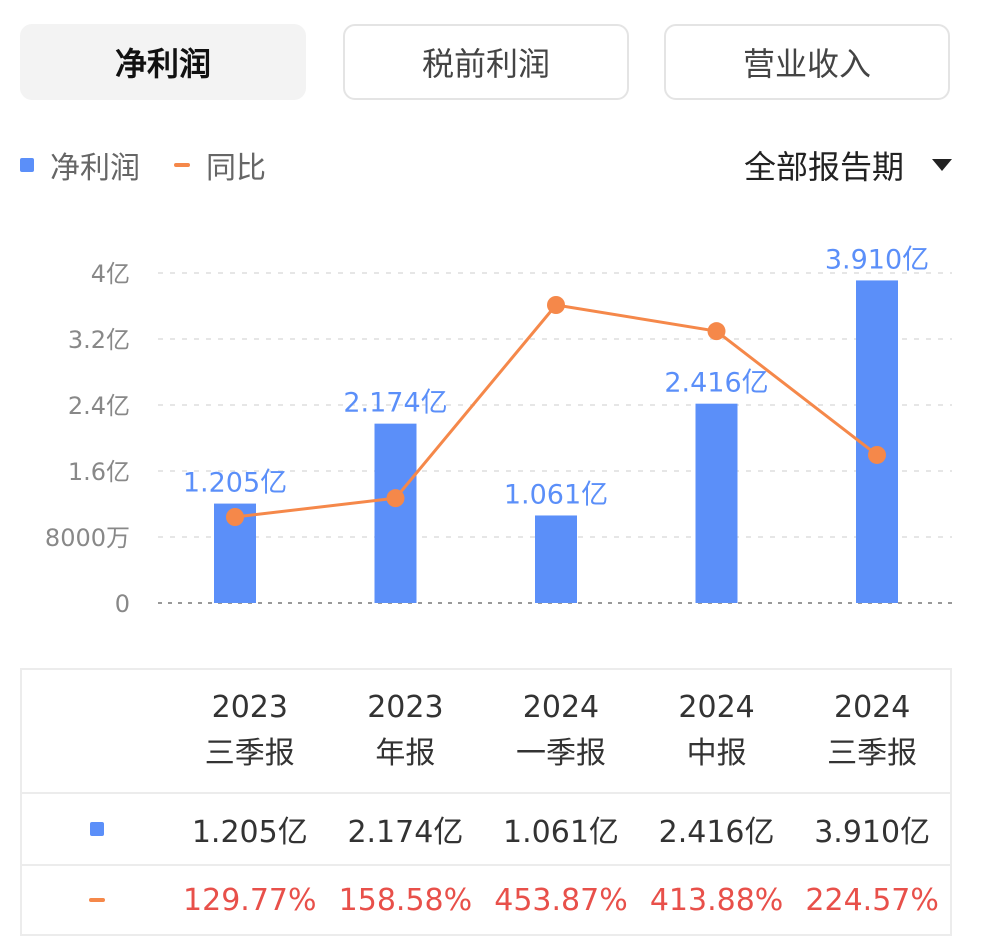 The width and height of the screenshot is (986, 950). What do you see at coordinates (561, 900) in the screenshot?
I see `table-cell-growth: 453.87%` at bounding box center [561, 900].